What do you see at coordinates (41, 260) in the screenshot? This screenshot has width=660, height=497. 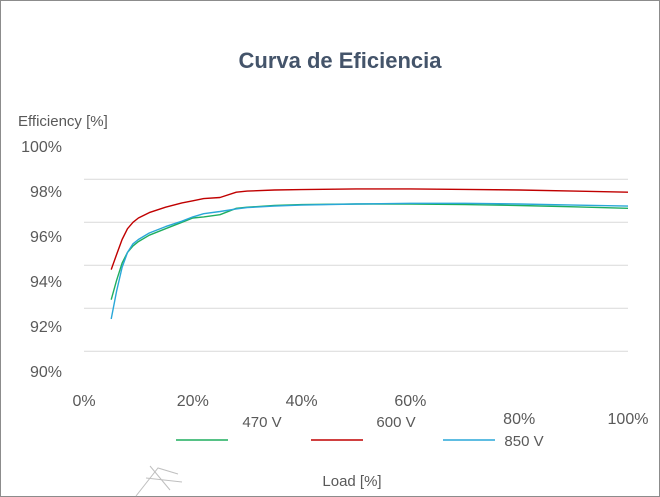 I see `y-tick-labels: 90% 92% 94% 96% 98% 100%` at bounding box center [41, 260].